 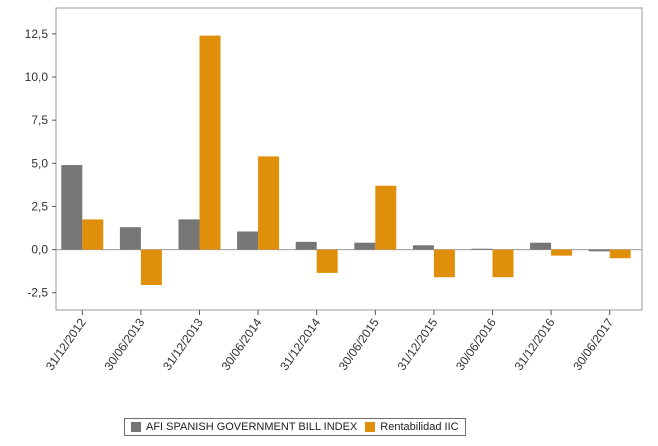 What do you see at coordinates (136, 427) in the screenshot?
I see `legend-swatch-afi` at bounding box center [136, 427].